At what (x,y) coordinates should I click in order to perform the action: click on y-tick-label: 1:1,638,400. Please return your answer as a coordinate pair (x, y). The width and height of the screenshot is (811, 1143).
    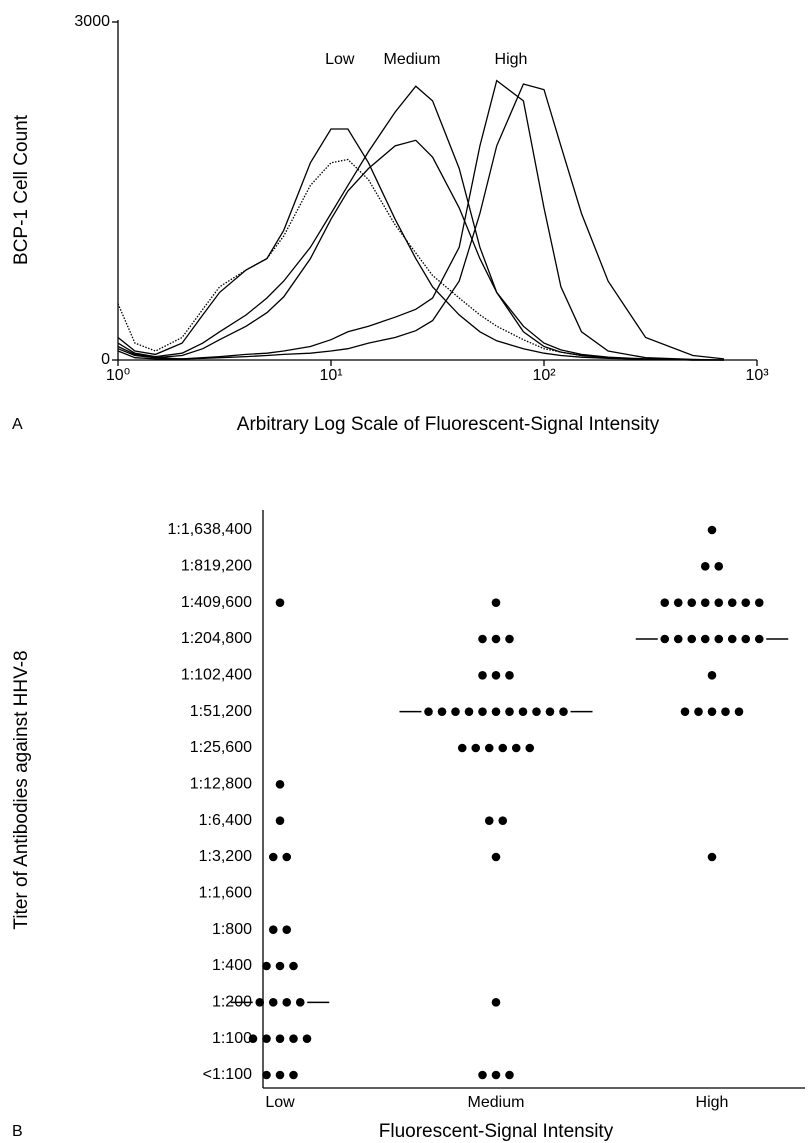
    Looking at the image, I should click on (209, 529).